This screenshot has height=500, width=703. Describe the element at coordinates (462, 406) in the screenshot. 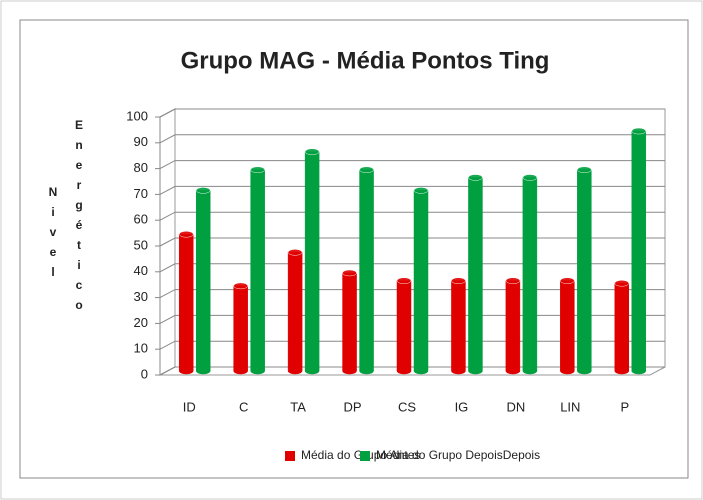

I see `x-tick-label: IG` at that location.